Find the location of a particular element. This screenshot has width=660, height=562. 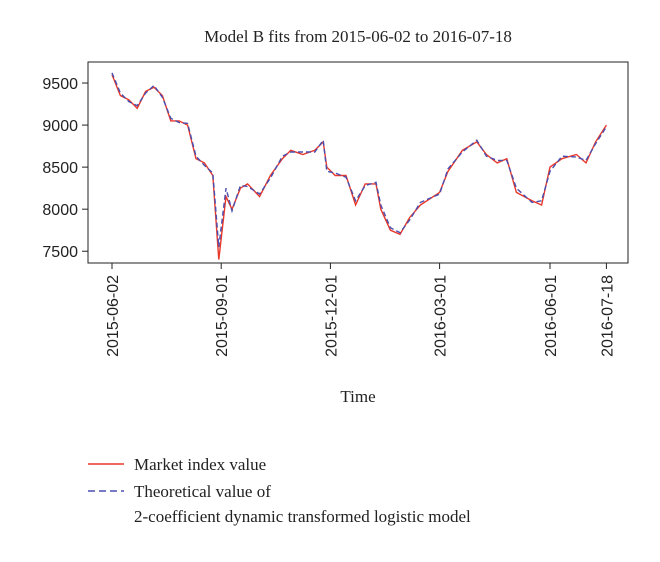

y-tick-label: 8500 is located at coordinates (60, 168).